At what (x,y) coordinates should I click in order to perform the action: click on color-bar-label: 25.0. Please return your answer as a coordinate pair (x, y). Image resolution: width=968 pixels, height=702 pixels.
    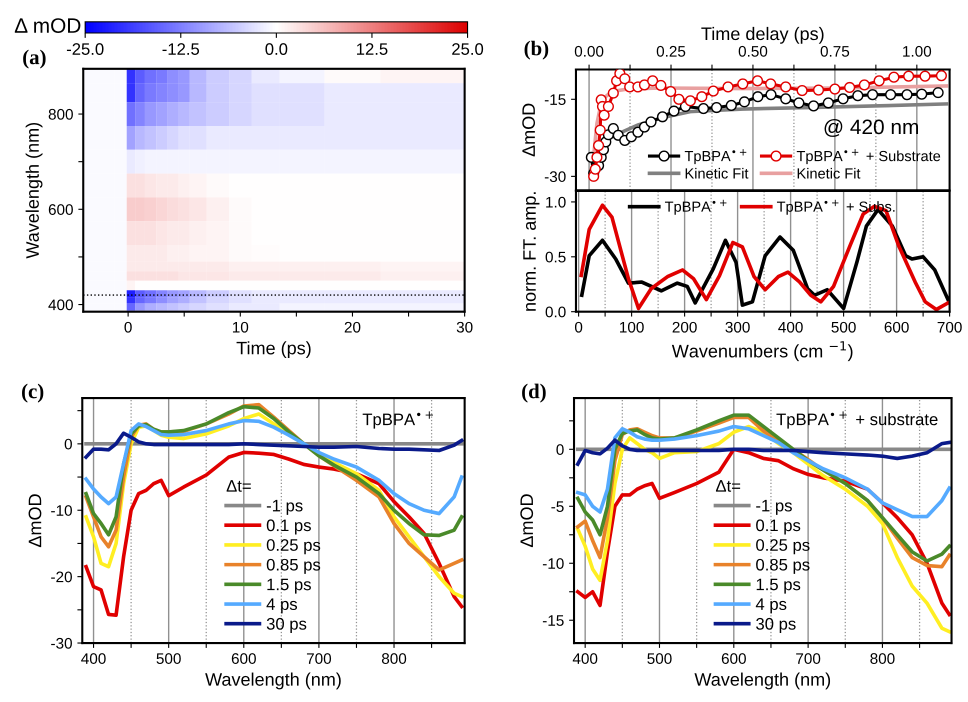
    Looking at the image, I should click on (468, 49).